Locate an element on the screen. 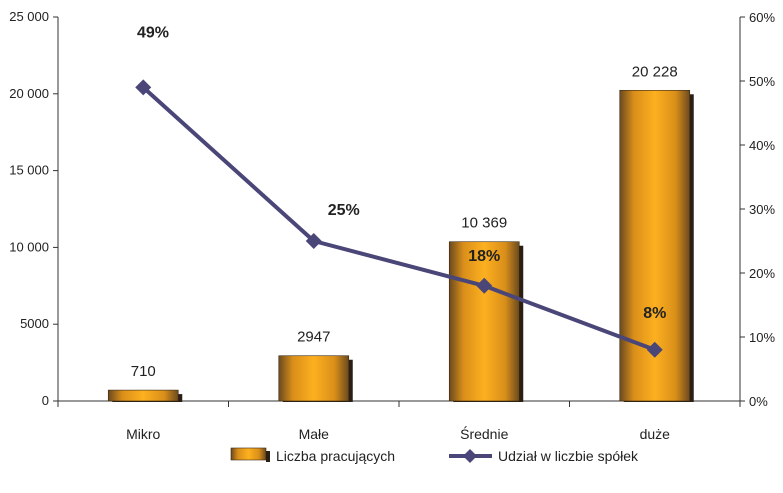 The width and height of the screenshot is (783, 493). y-left-tick-label: 5000 is located at coordinates (34, 323).